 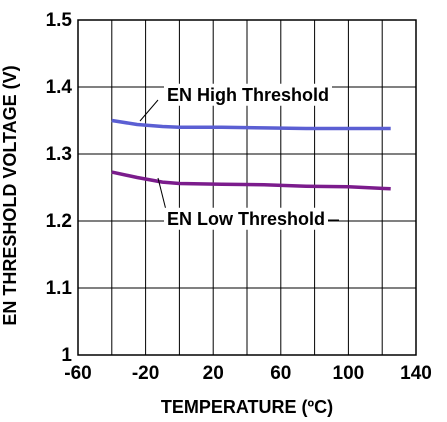 I want to click on y-tick-label: 1.5, so click(x=59, y=20).